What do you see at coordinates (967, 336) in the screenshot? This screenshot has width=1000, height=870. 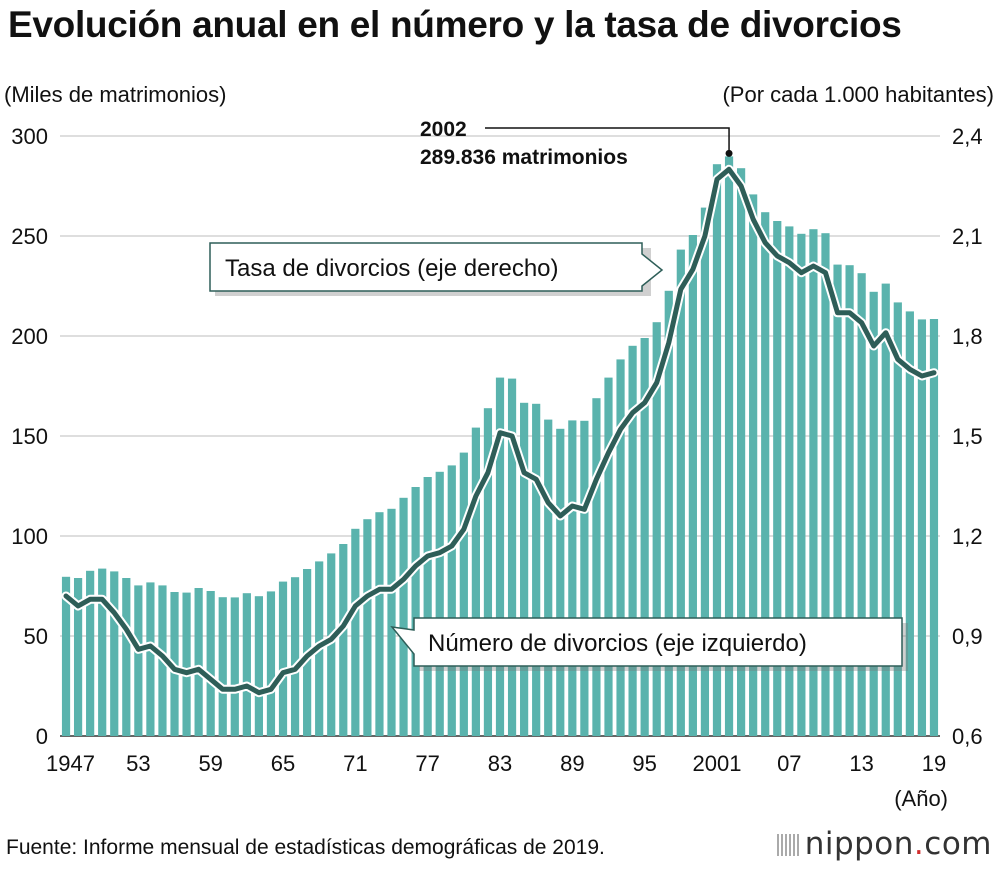 I see `right-tick-label: 1,8` at bounding box center [967, 336].